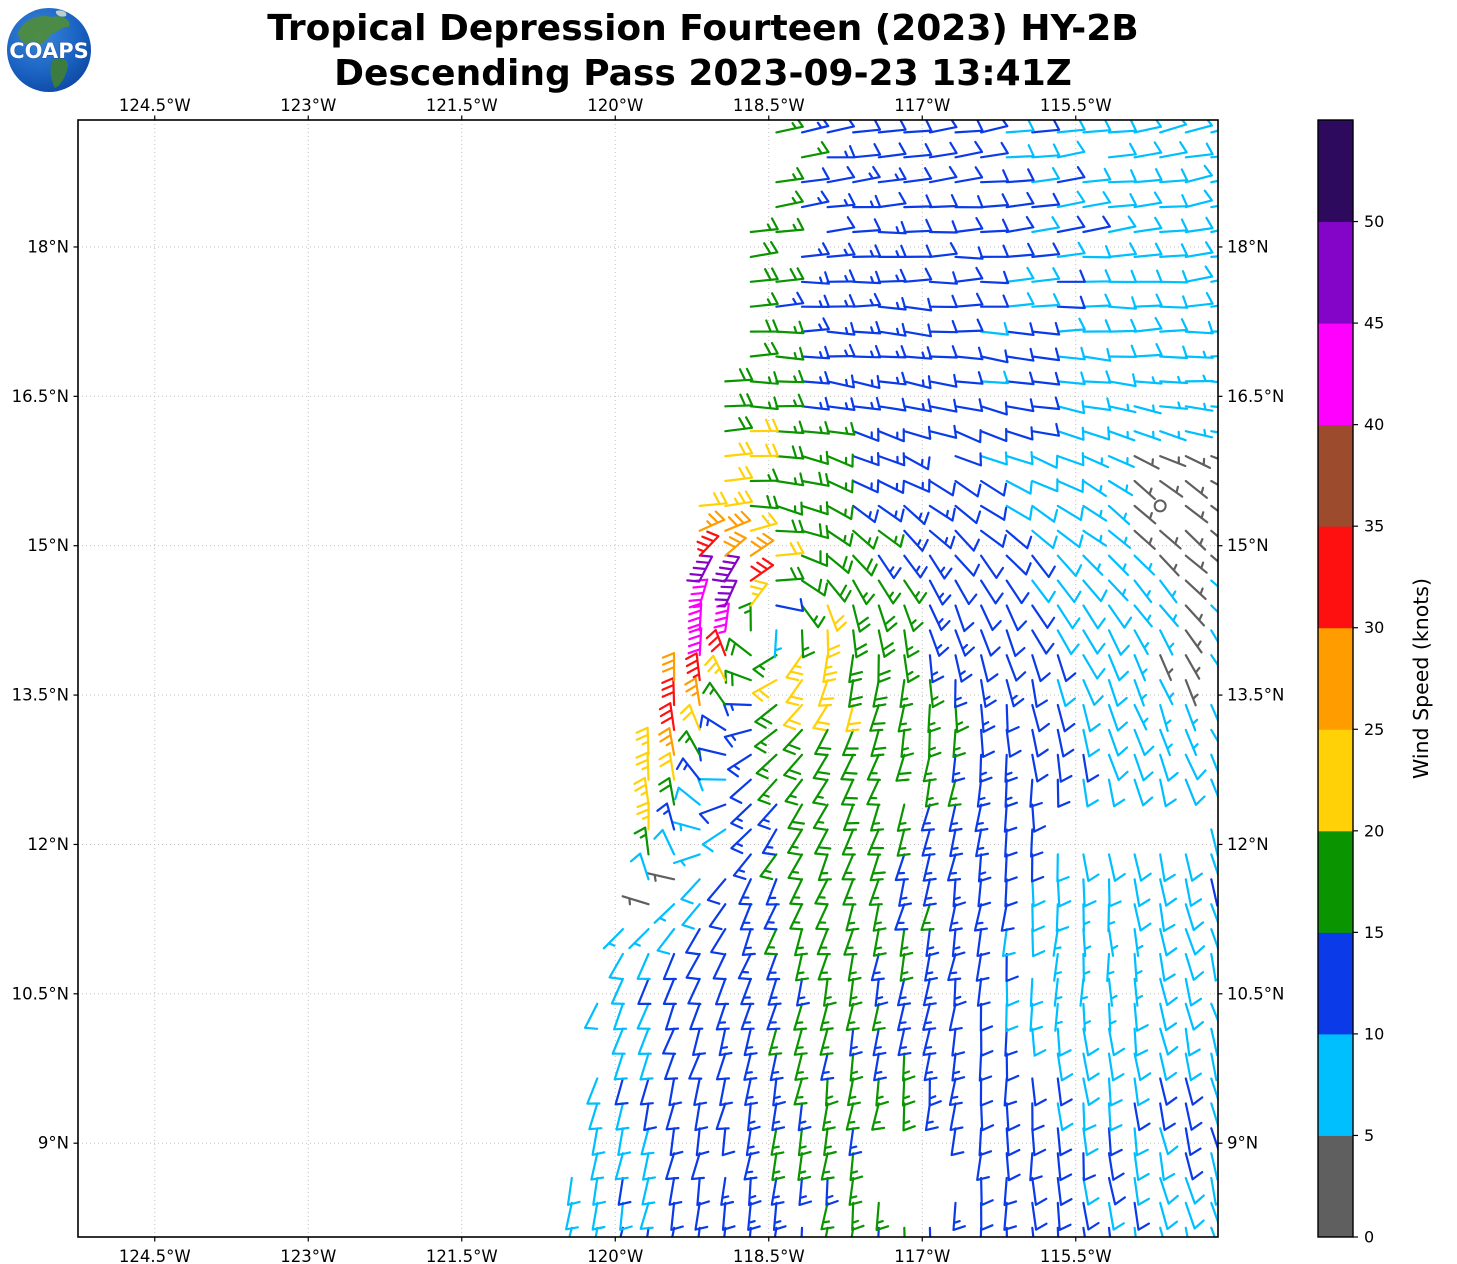 This screenshot has width=1457, height=1264. I want to click on colorbar-tick-label: 20, so click(1374, 830).